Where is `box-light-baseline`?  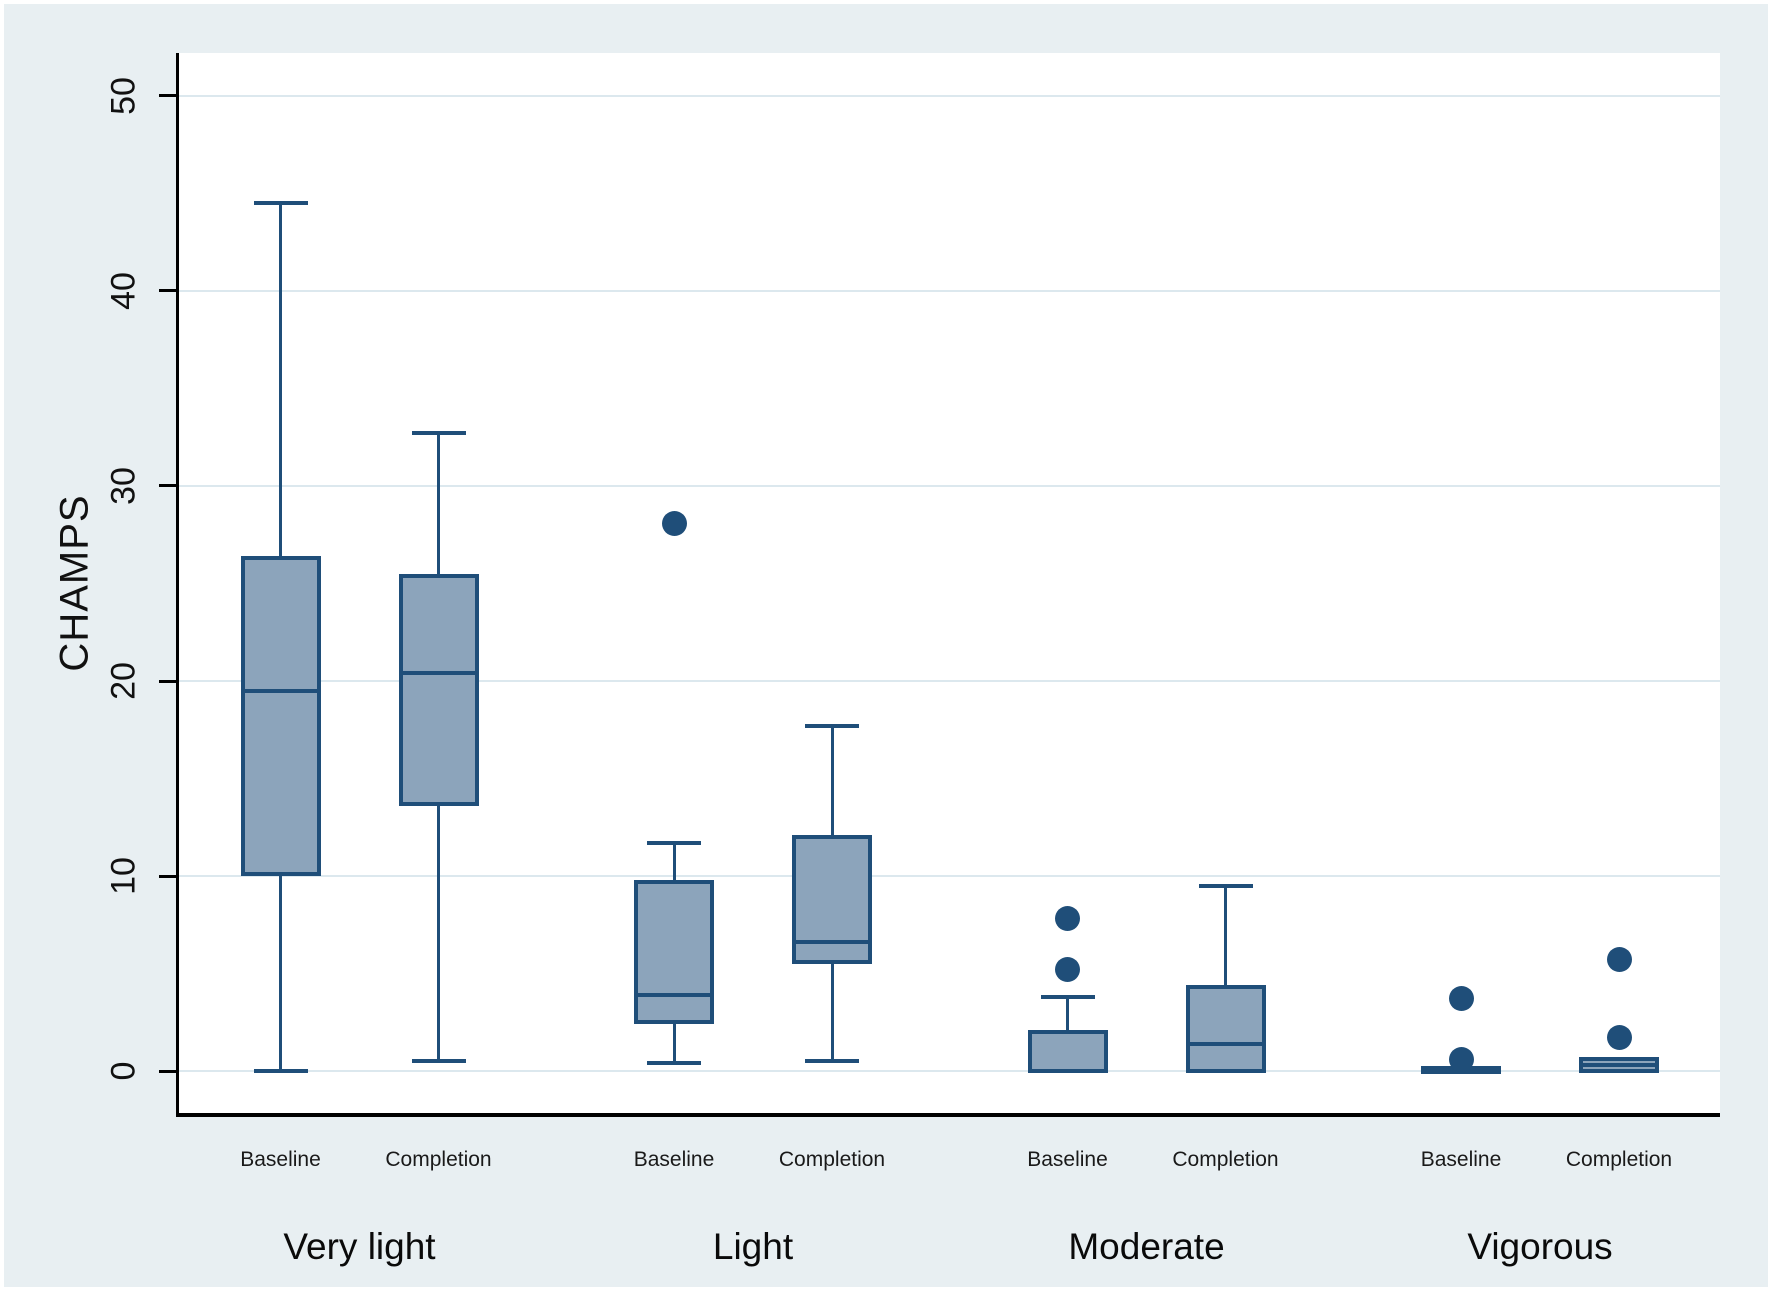 box-light-baseline is located at coordinates (674, 952).